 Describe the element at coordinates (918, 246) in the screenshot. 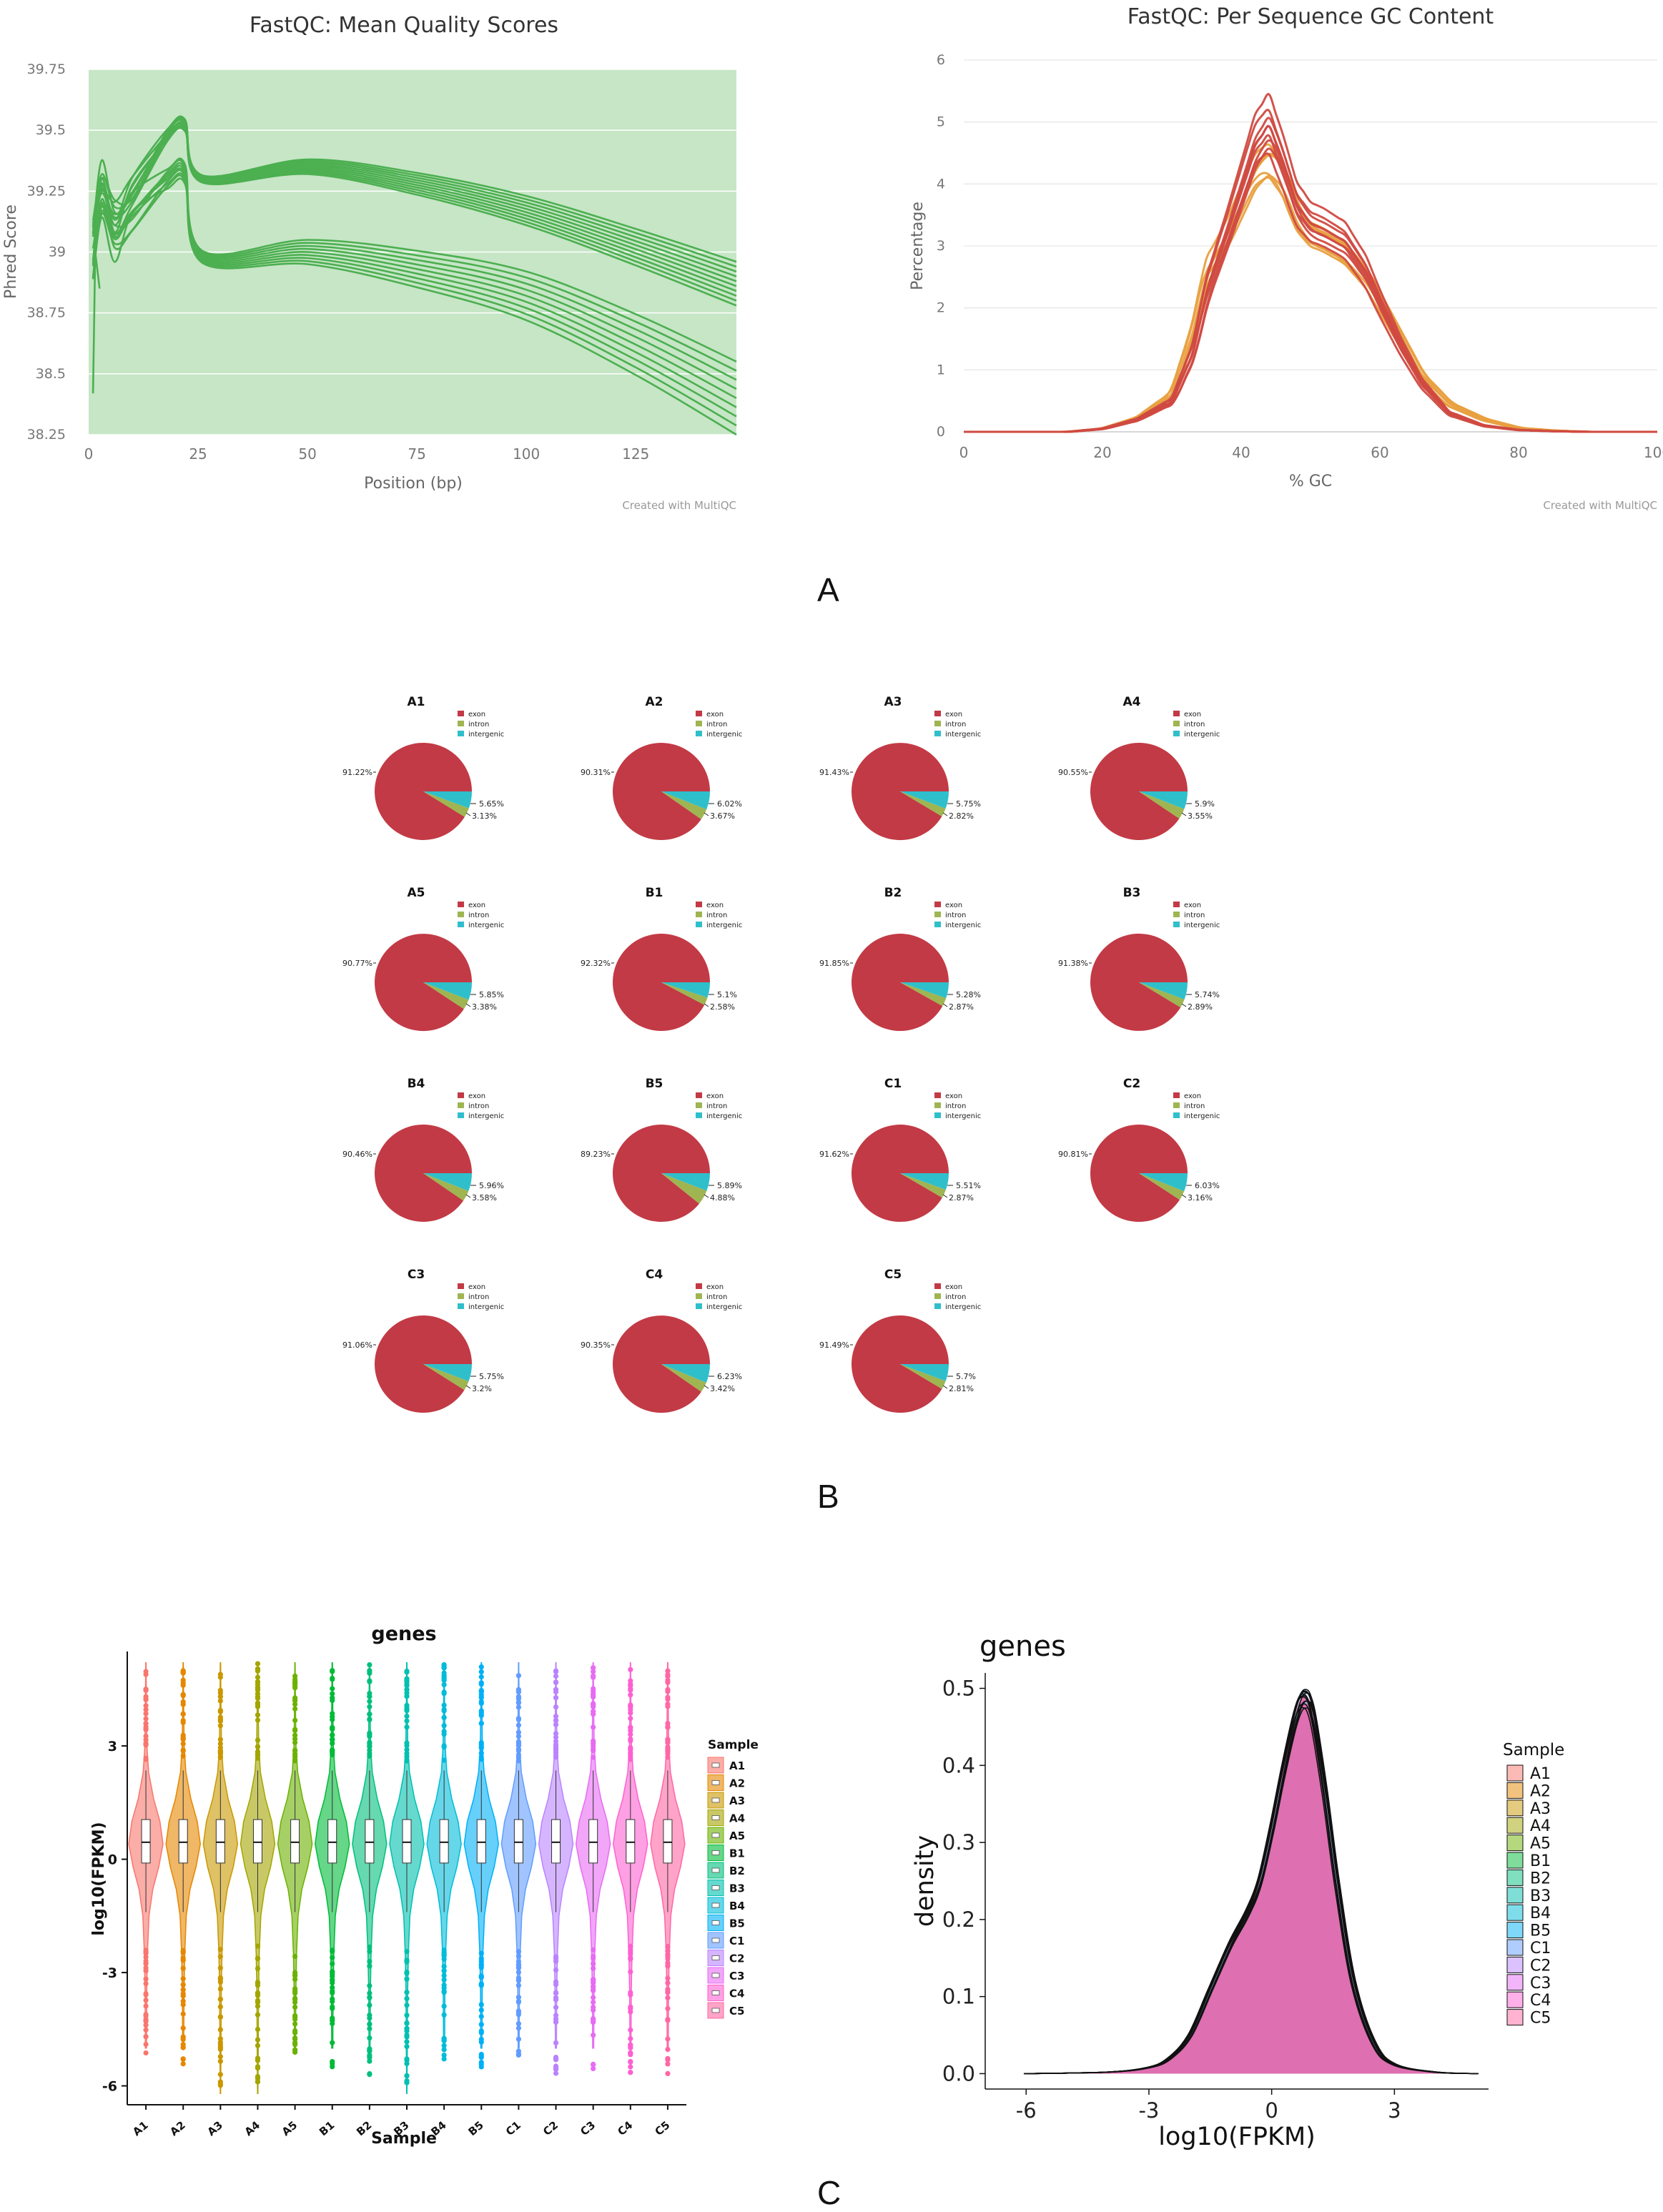

I see `y-axis-label: Percentage` at that location.